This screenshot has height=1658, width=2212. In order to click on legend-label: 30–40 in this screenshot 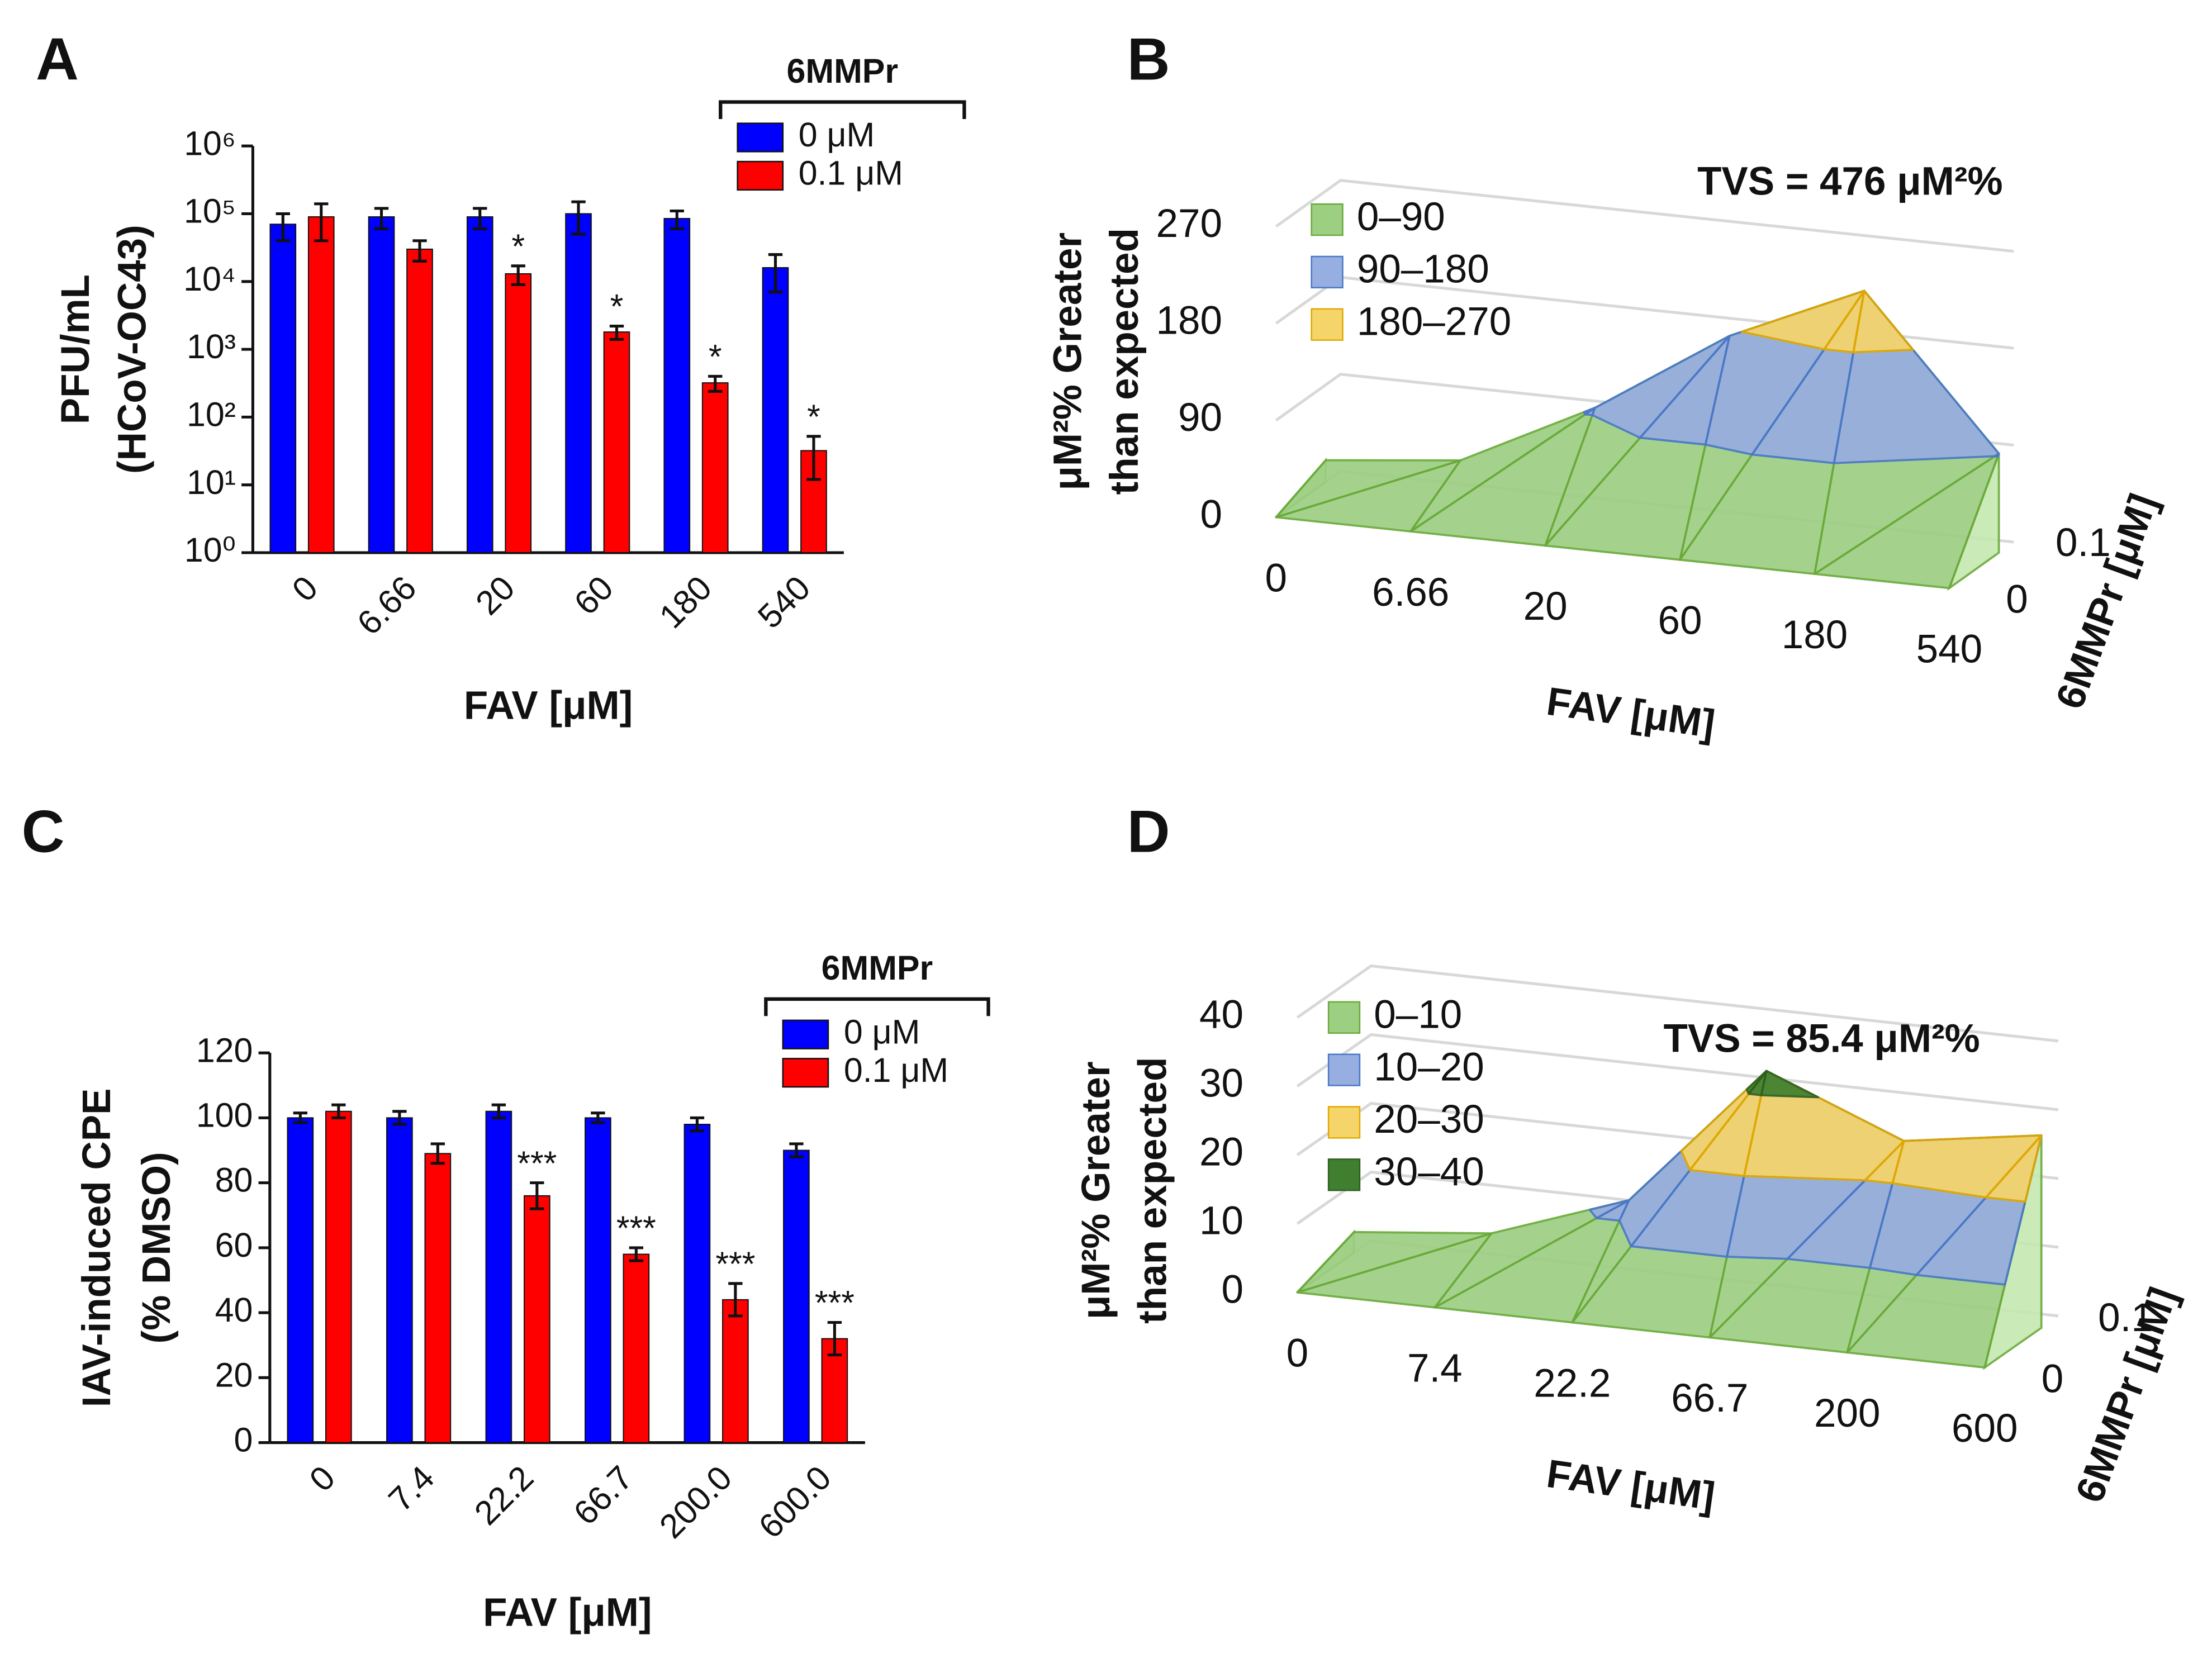, I will do `click(1429, 1172)`.